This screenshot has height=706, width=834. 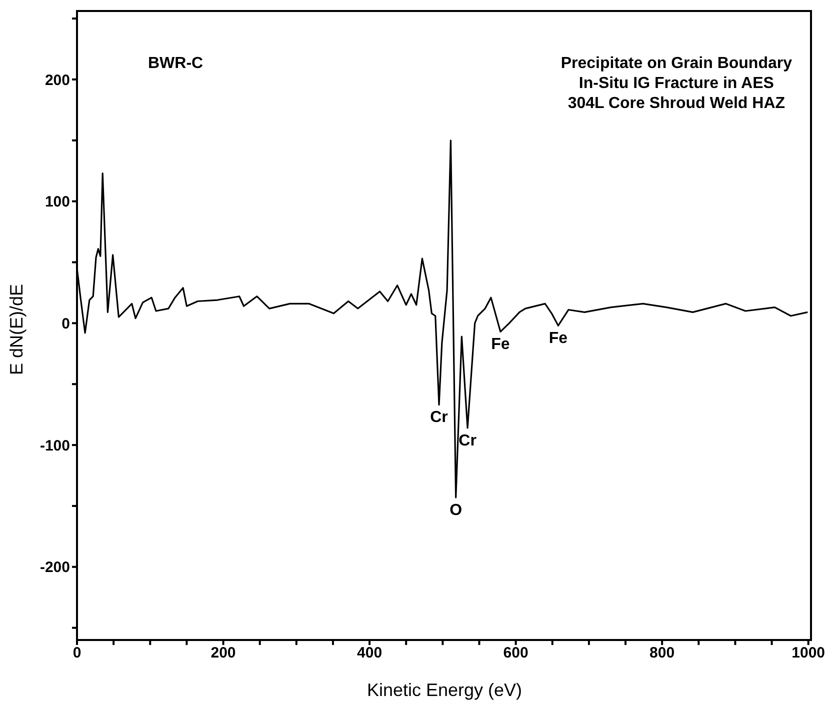 What do you see at coordinates (66, 323) in the screenshot?
I see `y-tick-label: 0` at bounding box center [66, 323].